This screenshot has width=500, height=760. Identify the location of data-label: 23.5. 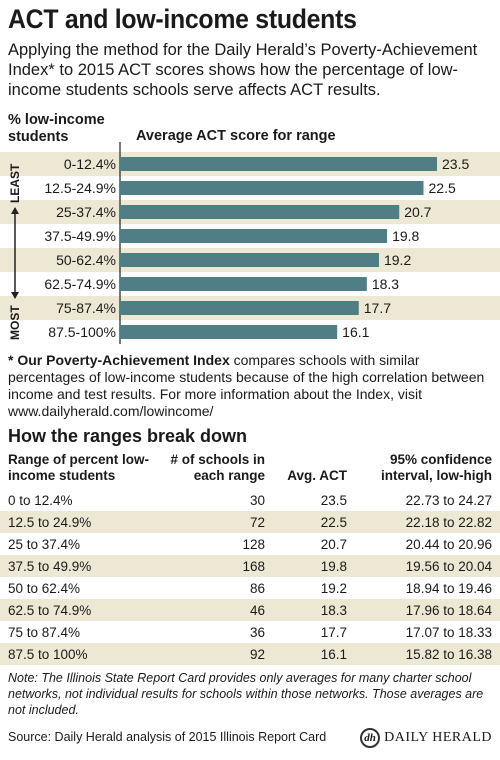
(455, 164).